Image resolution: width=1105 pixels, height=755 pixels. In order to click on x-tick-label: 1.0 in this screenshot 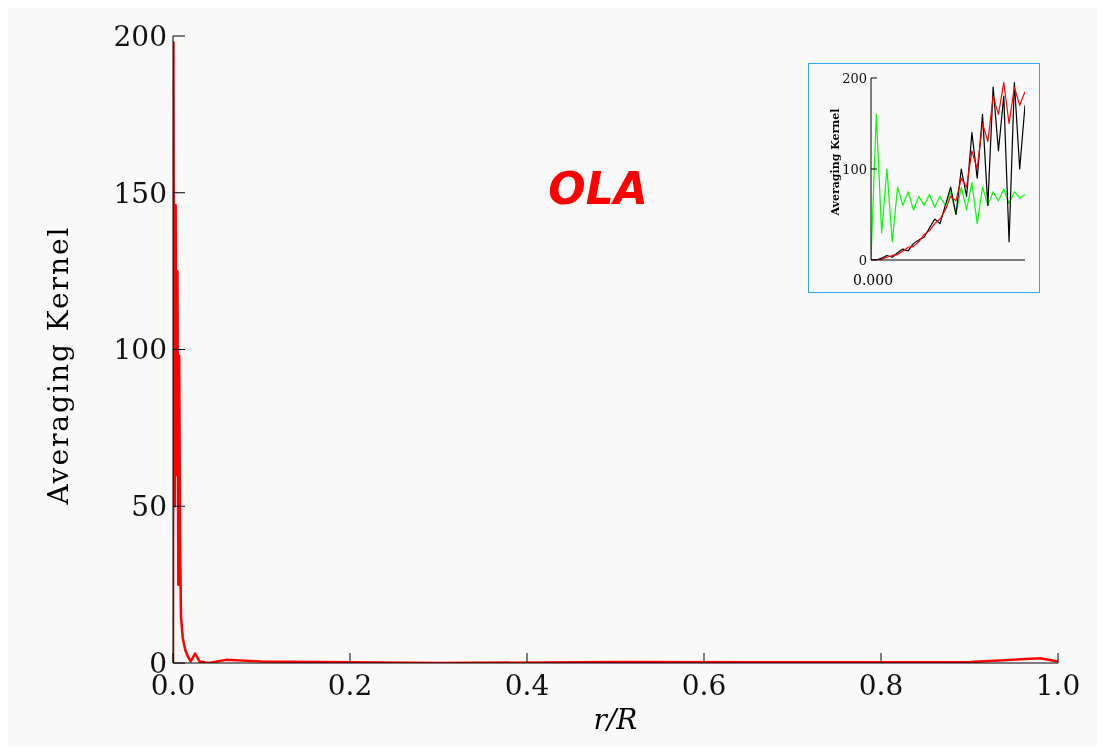, I will do `click(1058, 685)`.